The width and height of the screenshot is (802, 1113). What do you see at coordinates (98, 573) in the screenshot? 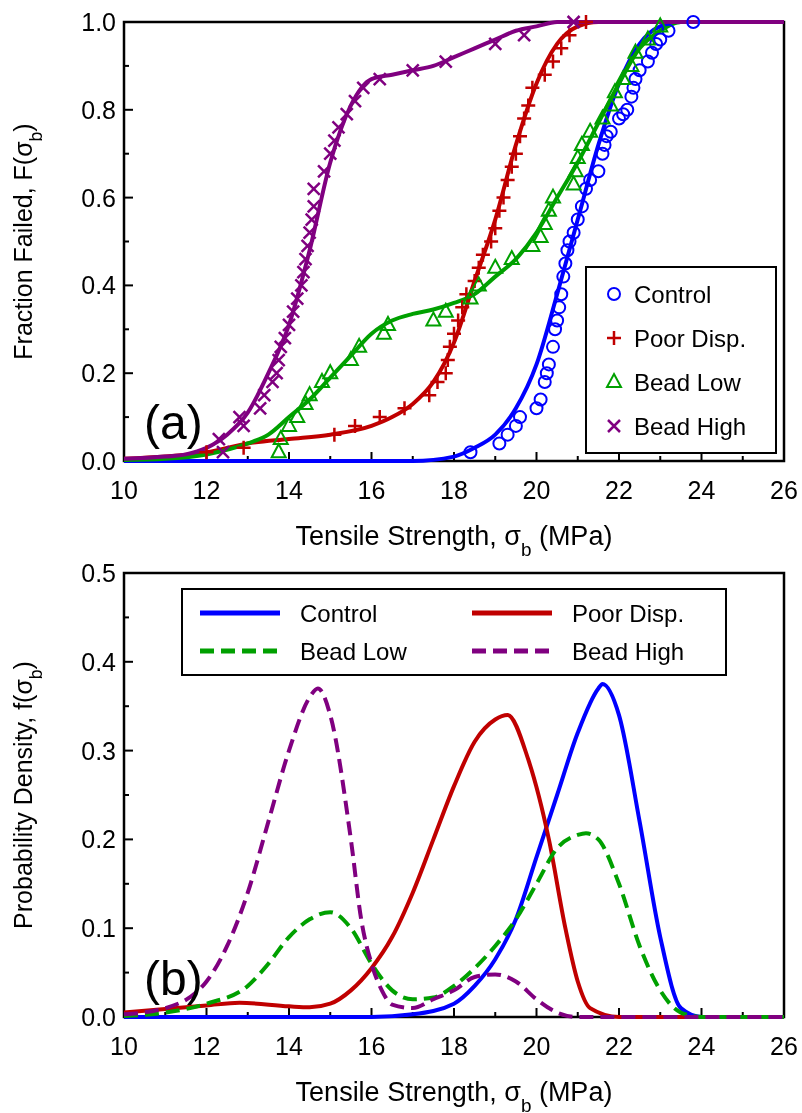
I see `y-tick-label: 0.5` at bounding box center [98, 573].